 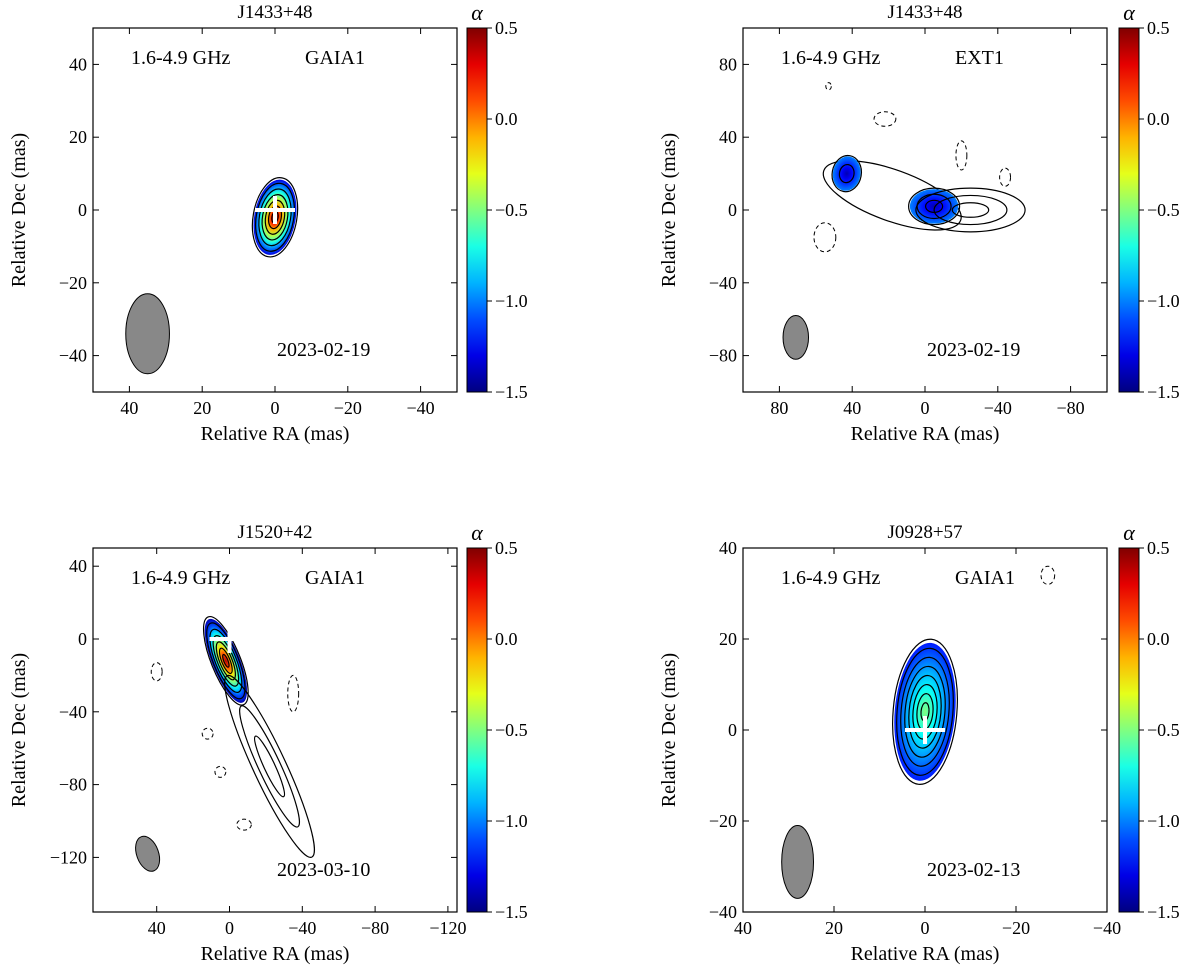 What do you see at coordinates (323, 870) in the screenshot?
I see `epoch-date-label: 2023-03-10` at bounding box center [323, 870].